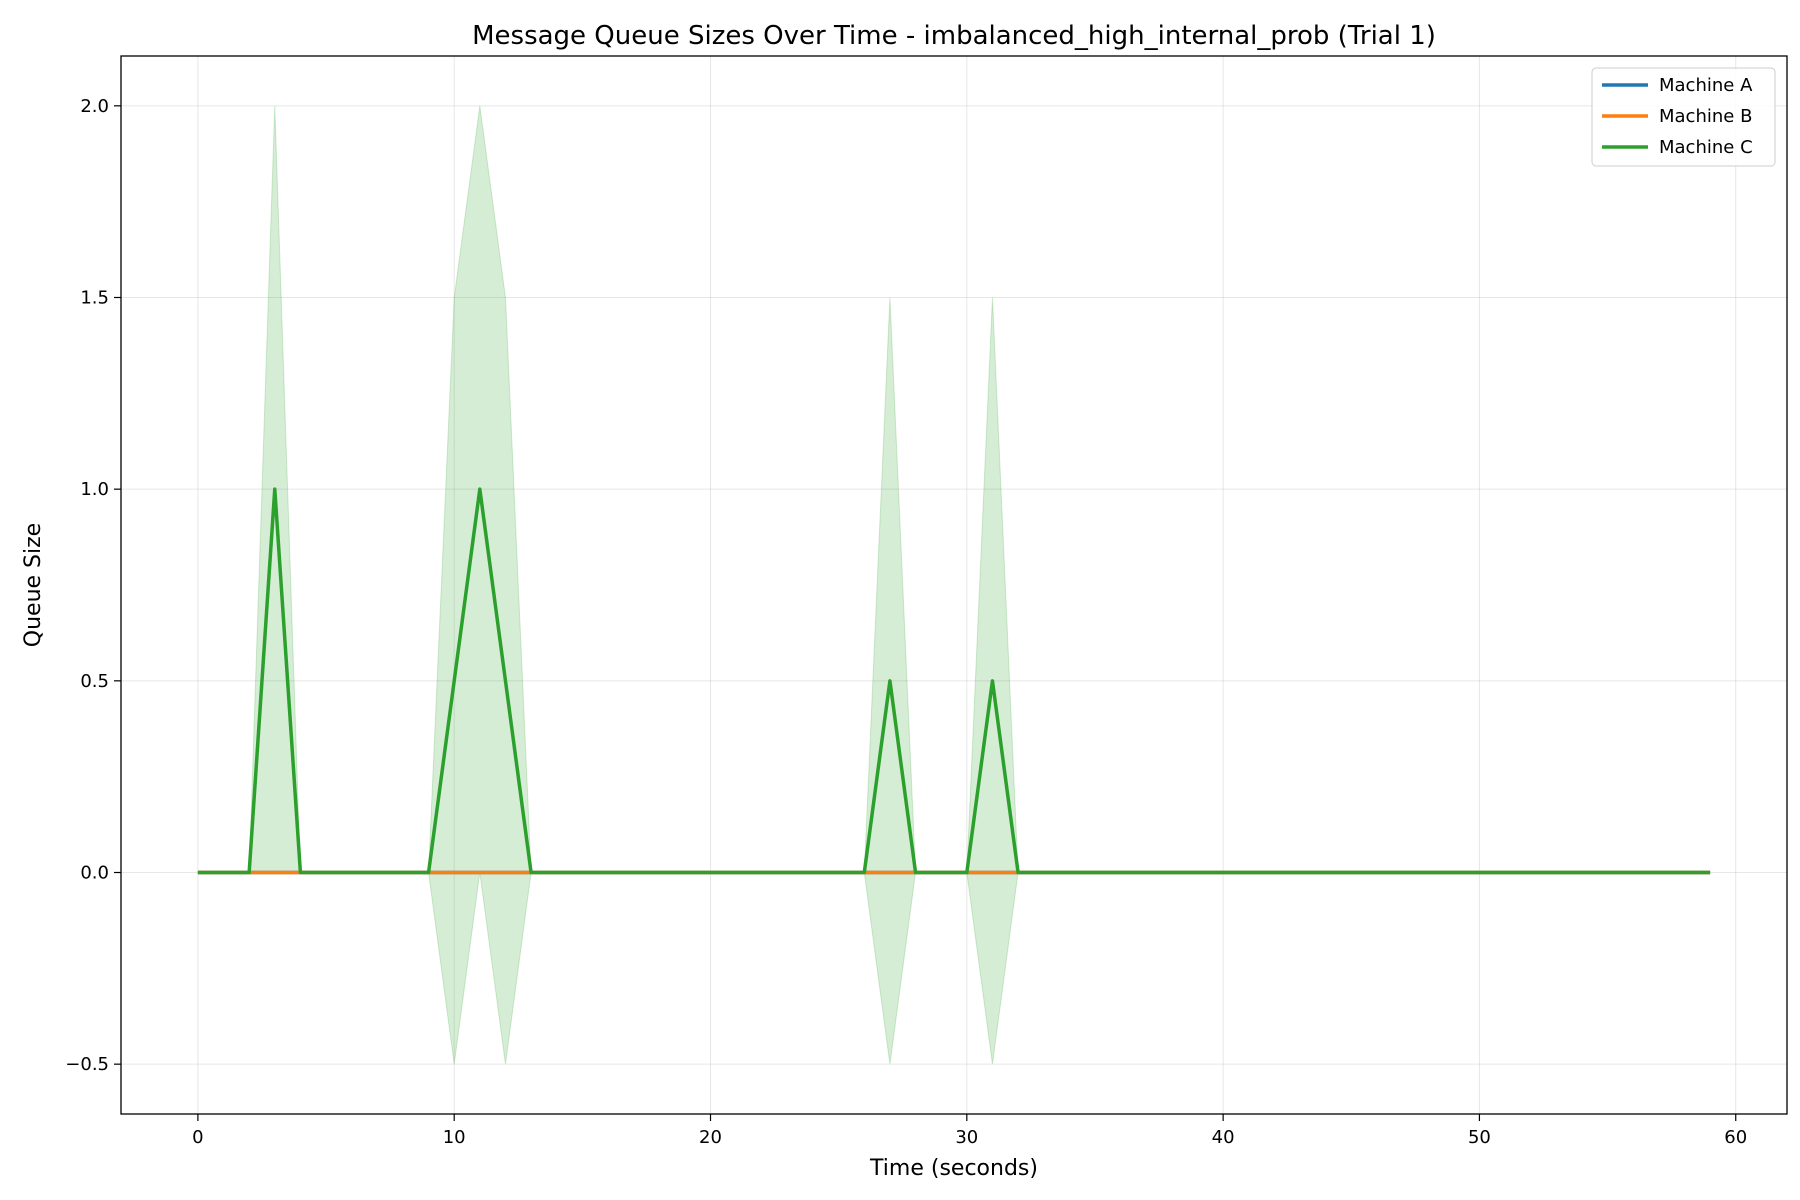 This screenshot has height=1200, width=1800. I want to click on x-tick-label: 10, so click(454, 1137).